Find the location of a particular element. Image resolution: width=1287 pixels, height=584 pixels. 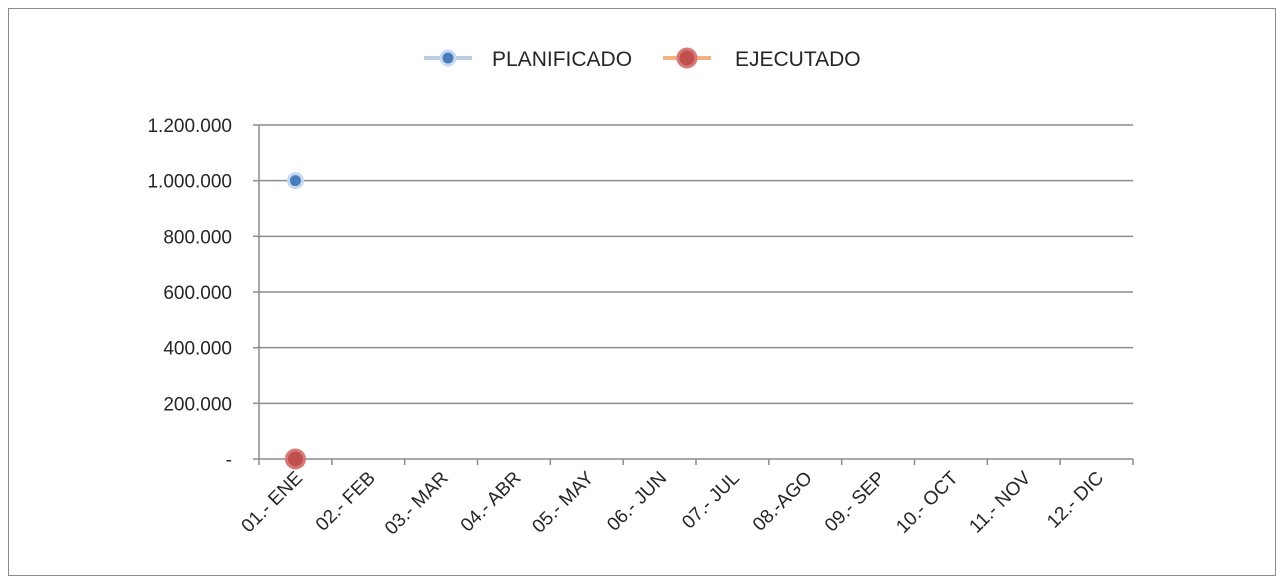

x-tick-label: 02.- FEB is located at coordinates (346, 502).